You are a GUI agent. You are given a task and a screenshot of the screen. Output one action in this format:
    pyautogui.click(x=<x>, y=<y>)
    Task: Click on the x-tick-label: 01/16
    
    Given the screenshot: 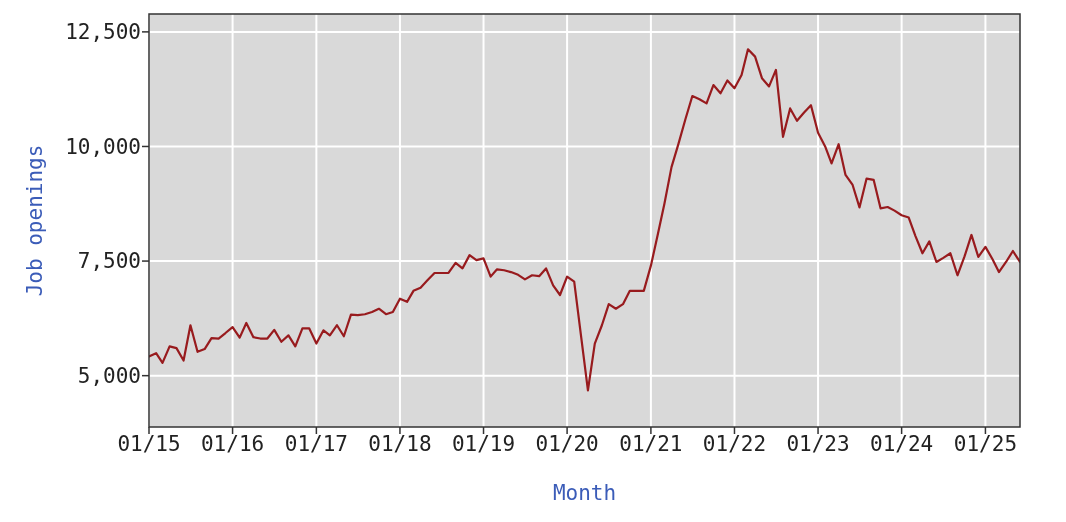 What is the action you would take?
    pyautogui.click(x=232, y=444)
    